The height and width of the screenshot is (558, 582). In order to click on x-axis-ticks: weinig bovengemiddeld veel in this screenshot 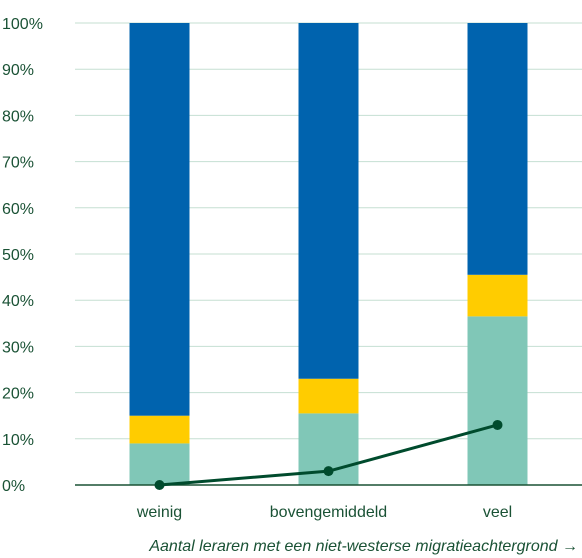, I will do `click(324, 512)`.